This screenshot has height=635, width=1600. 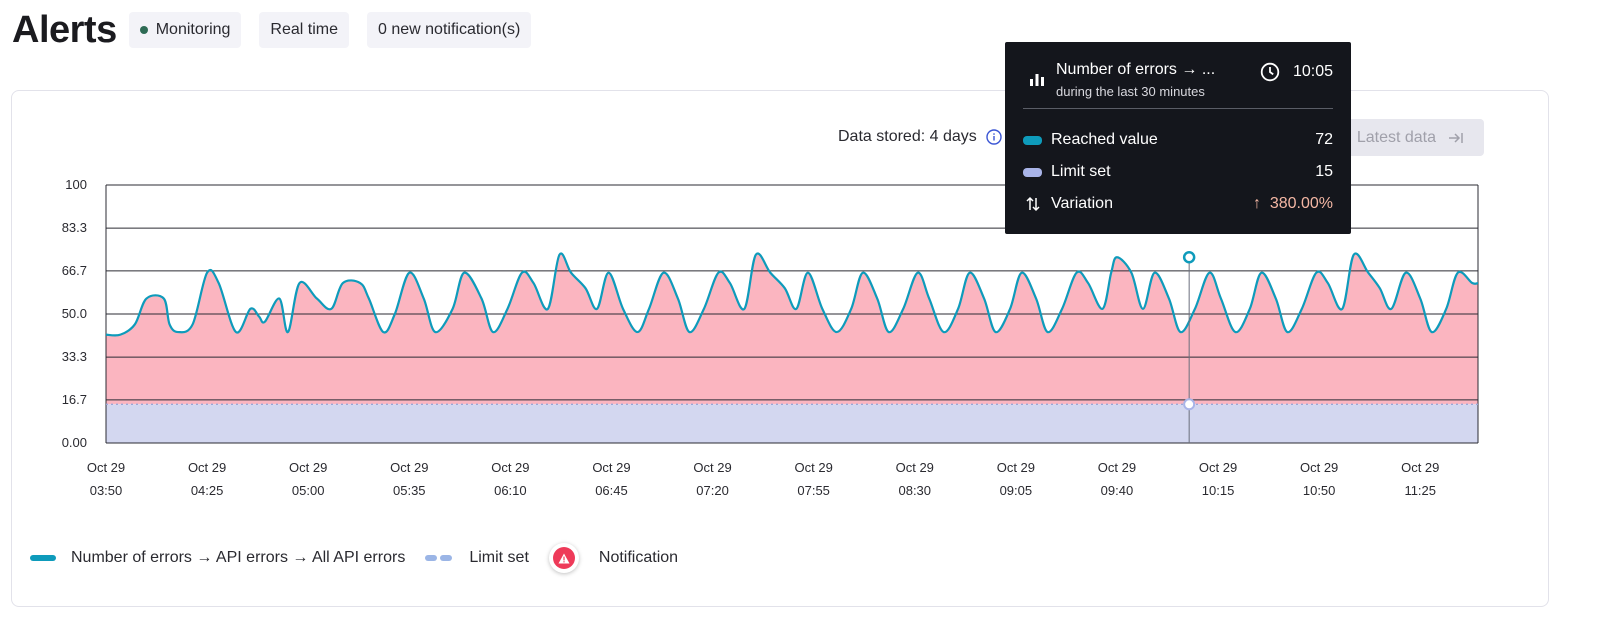 I want to click on x-tick-time: 08:30, so click(x=914, y=490).